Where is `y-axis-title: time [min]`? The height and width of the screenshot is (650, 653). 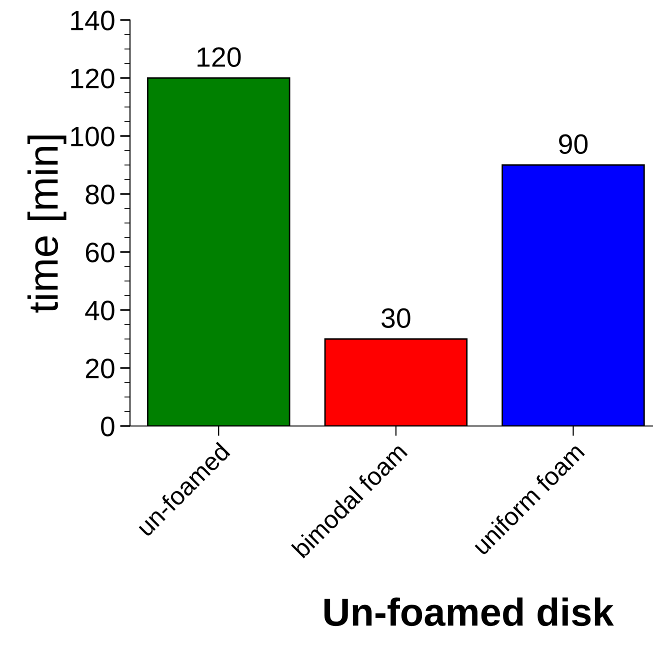
y-axis-title: time [min] is located at coordinates (46, 224).